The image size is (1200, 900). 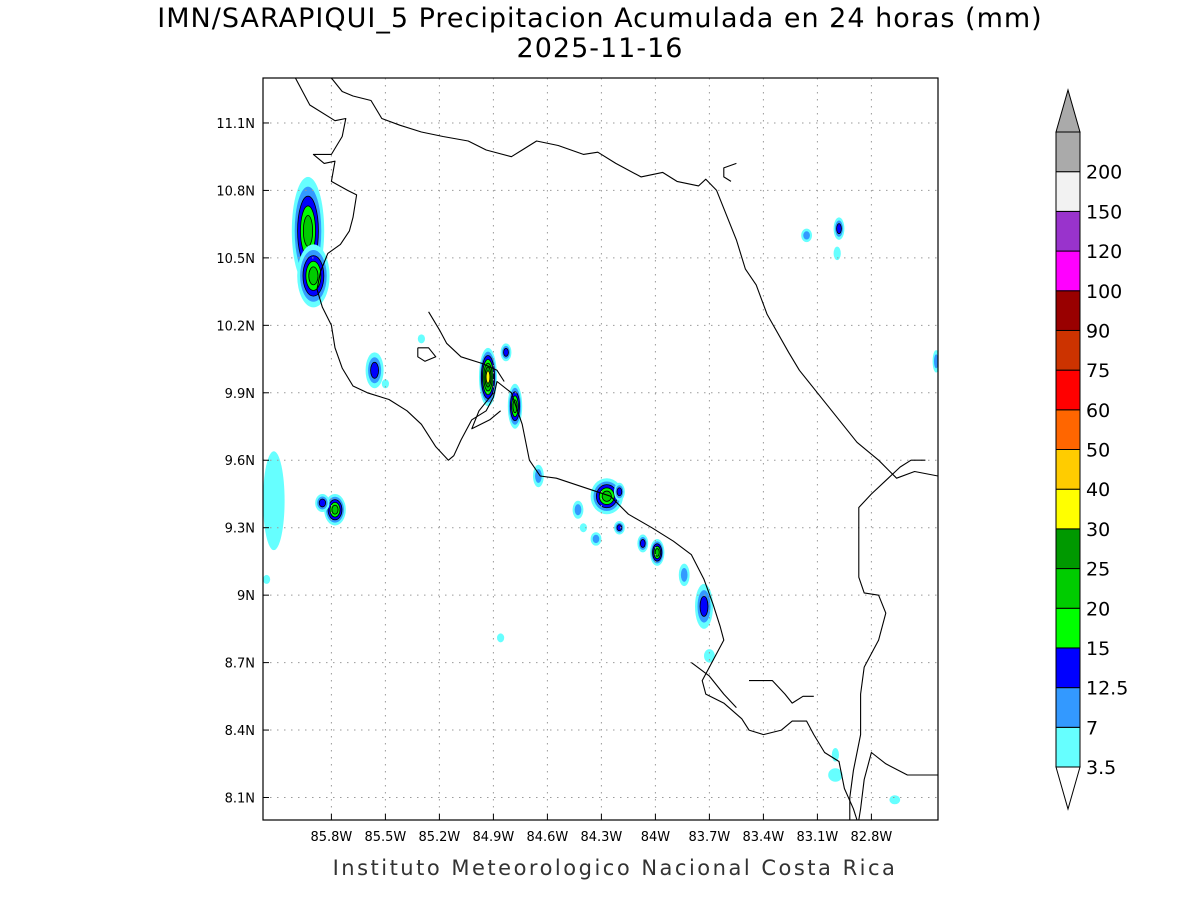 What do you see at coordinates (1104, 173) in the screenshot?
I see `colorbar-label: 200` at bounding box center [1104, 173].